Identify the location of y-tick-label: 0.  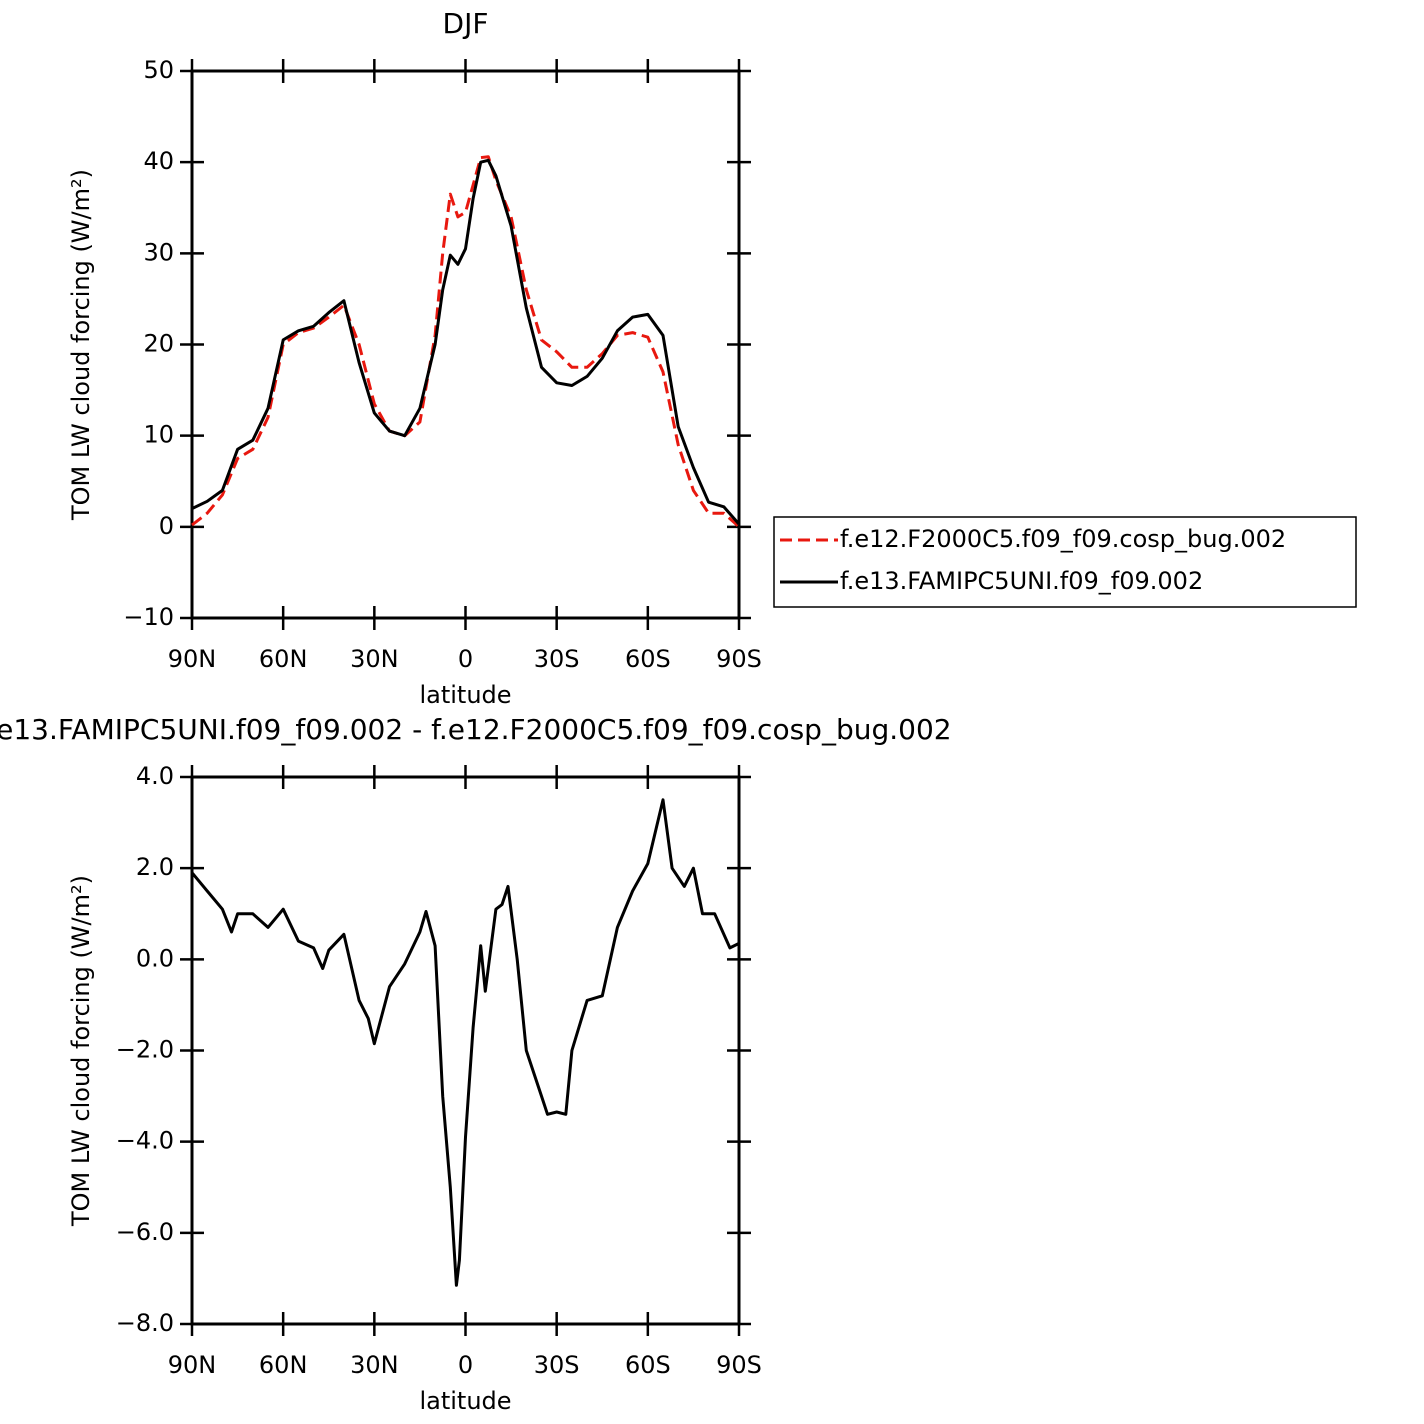
(166, 526).